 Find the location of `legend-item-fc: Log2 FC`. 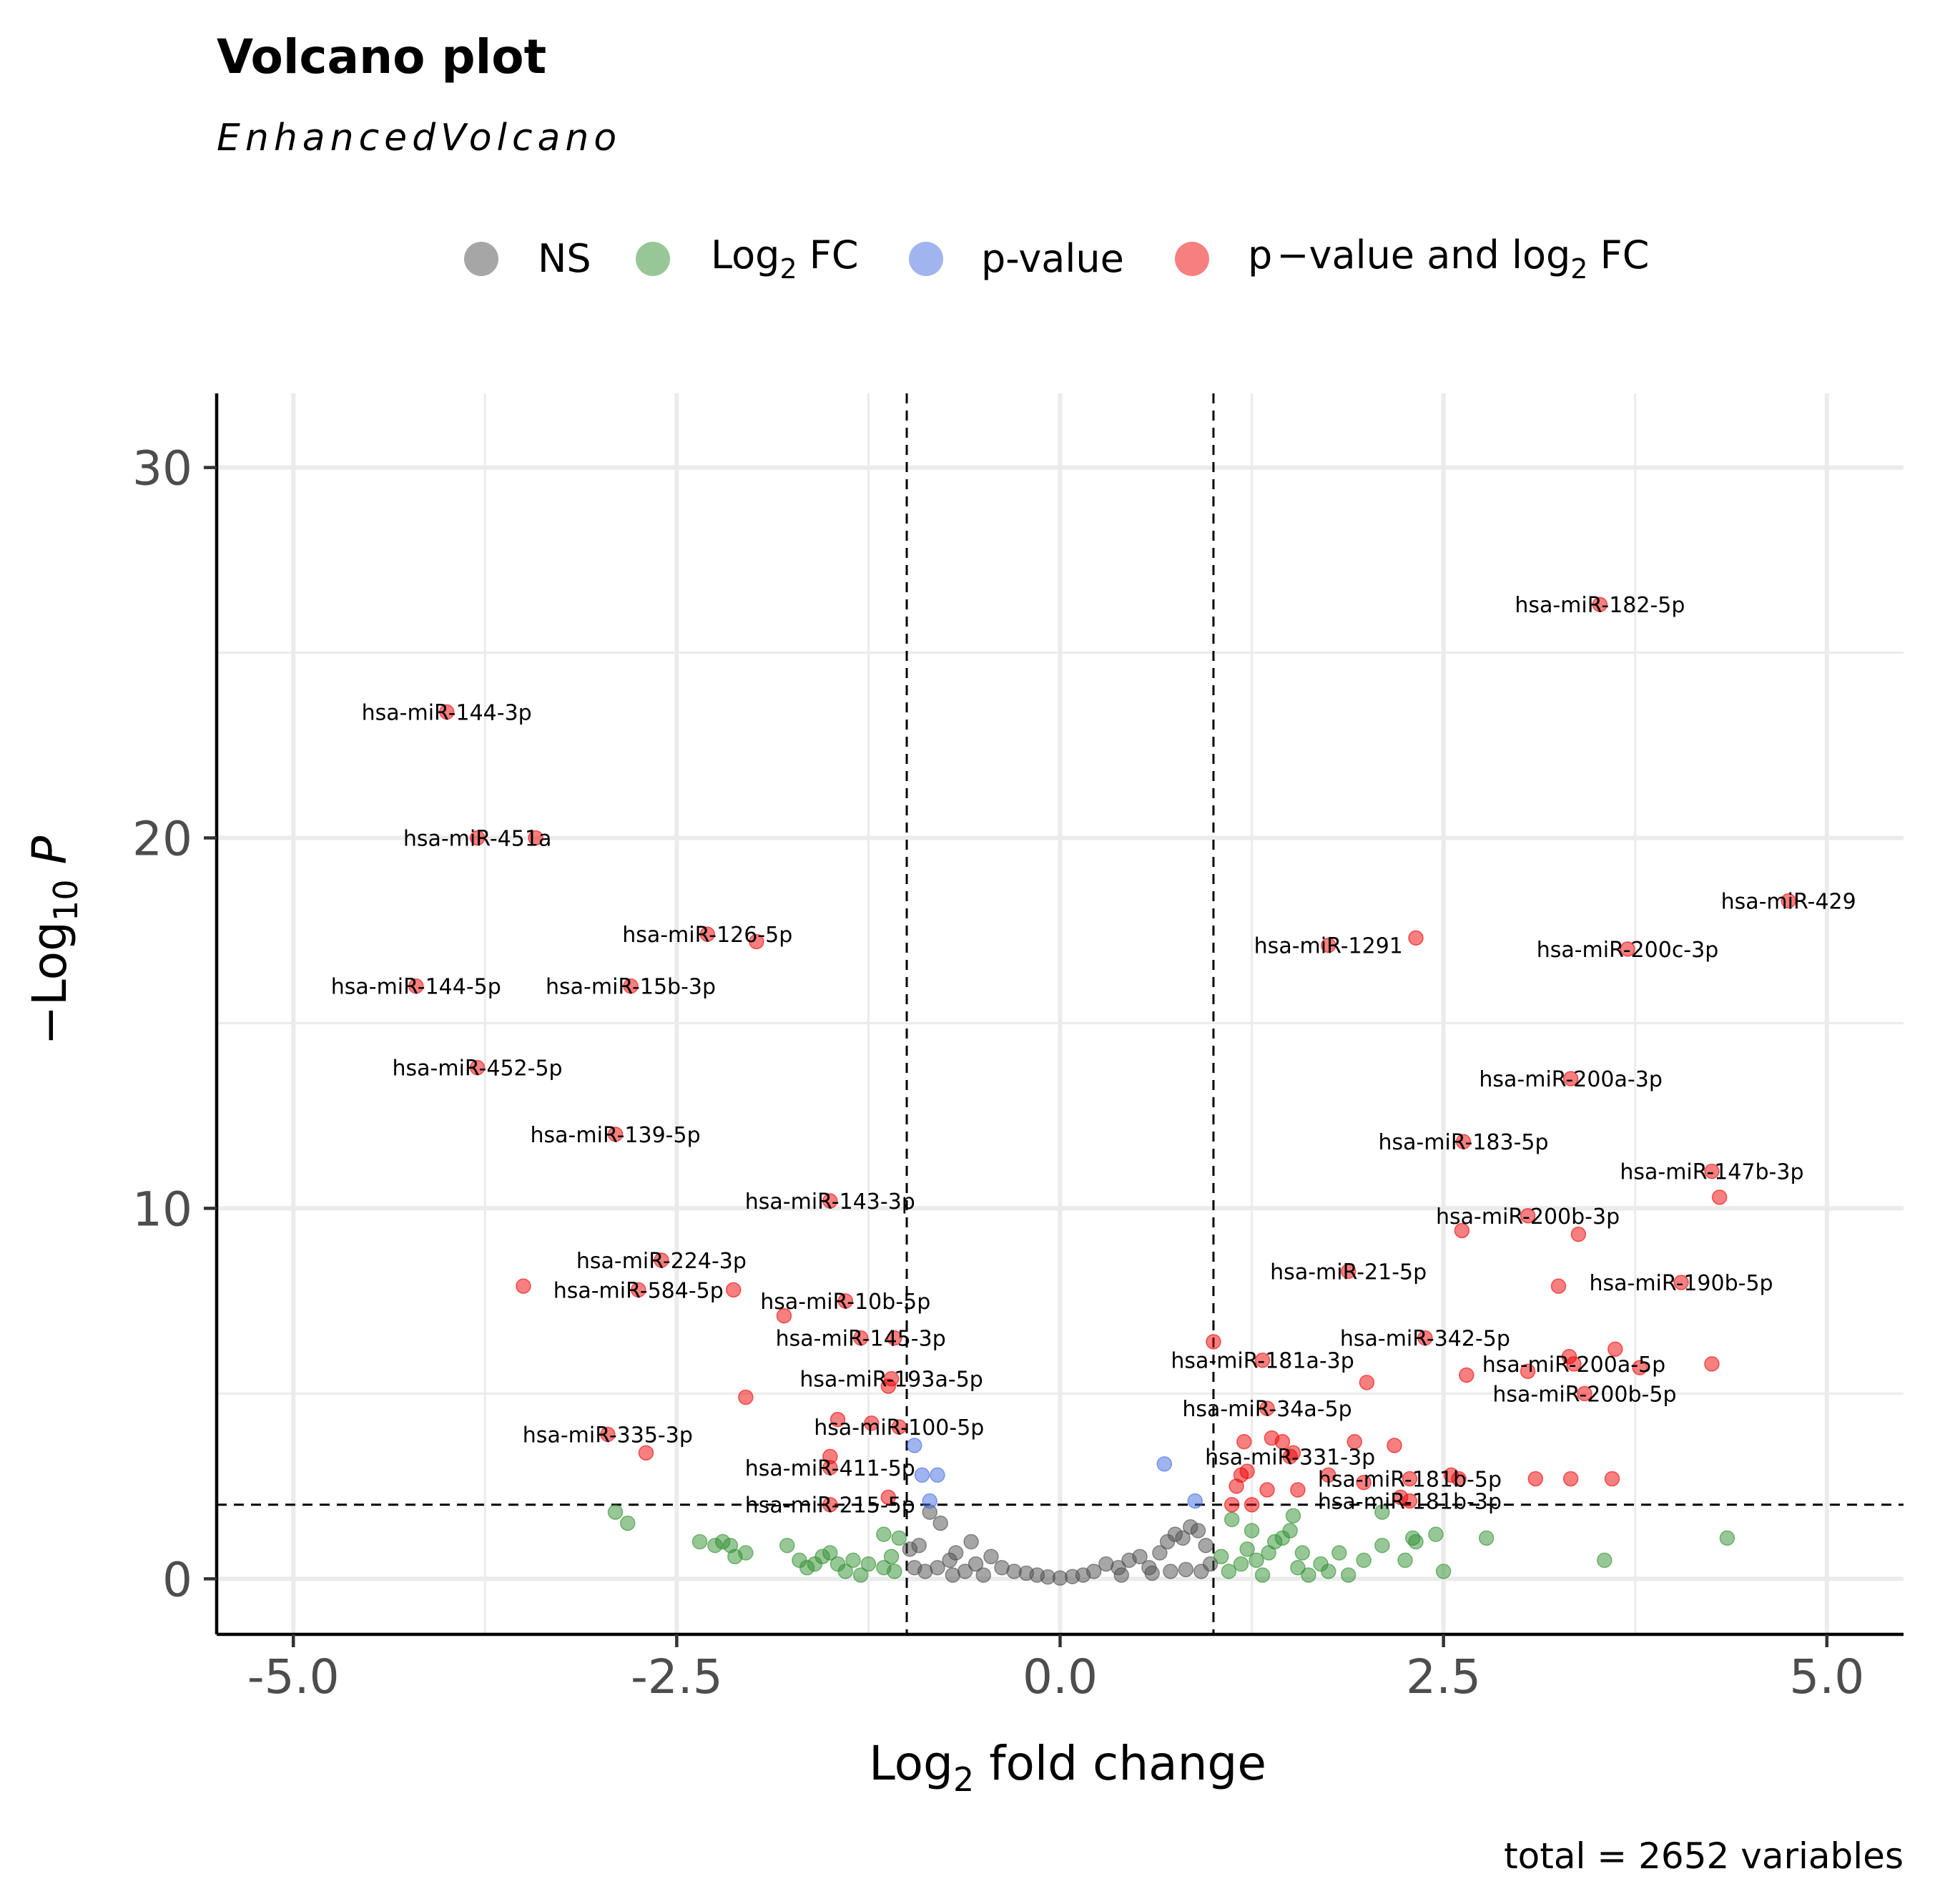

legend-item-fc: Log2 FC is located at coordinates (747, 258).